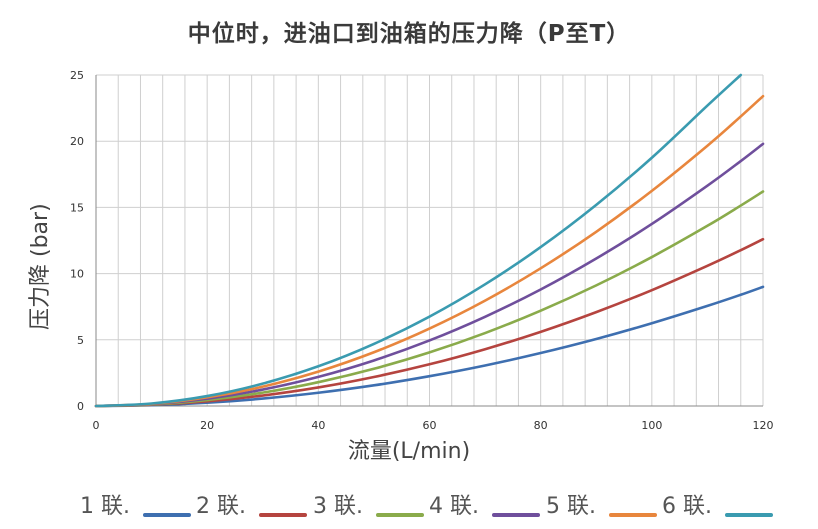 Image resolution: width=818 pixels, height=529 pixels. What do you see at coordinates (454, 506) in the screenshot?
I see `legend-label: 4 联.` at bounding box center [454, 506].